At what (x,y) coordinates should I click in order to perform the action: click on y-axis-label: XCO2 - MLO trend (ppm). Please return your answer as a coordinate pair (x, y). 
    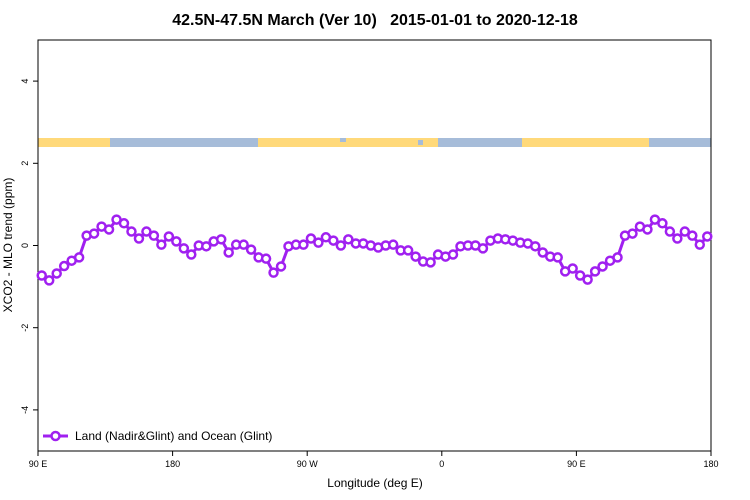
    Looking at the image, I should click on (8, 245).